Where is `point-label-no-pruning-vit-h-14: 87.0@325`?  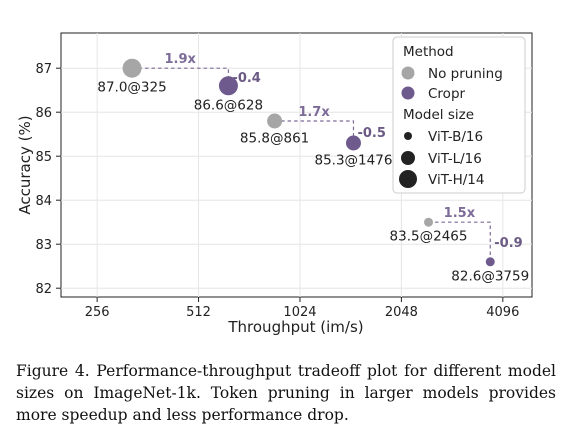
point-label-no-pruning-vit-h-14: 87.0@325 is located at coordinates (131, 88).